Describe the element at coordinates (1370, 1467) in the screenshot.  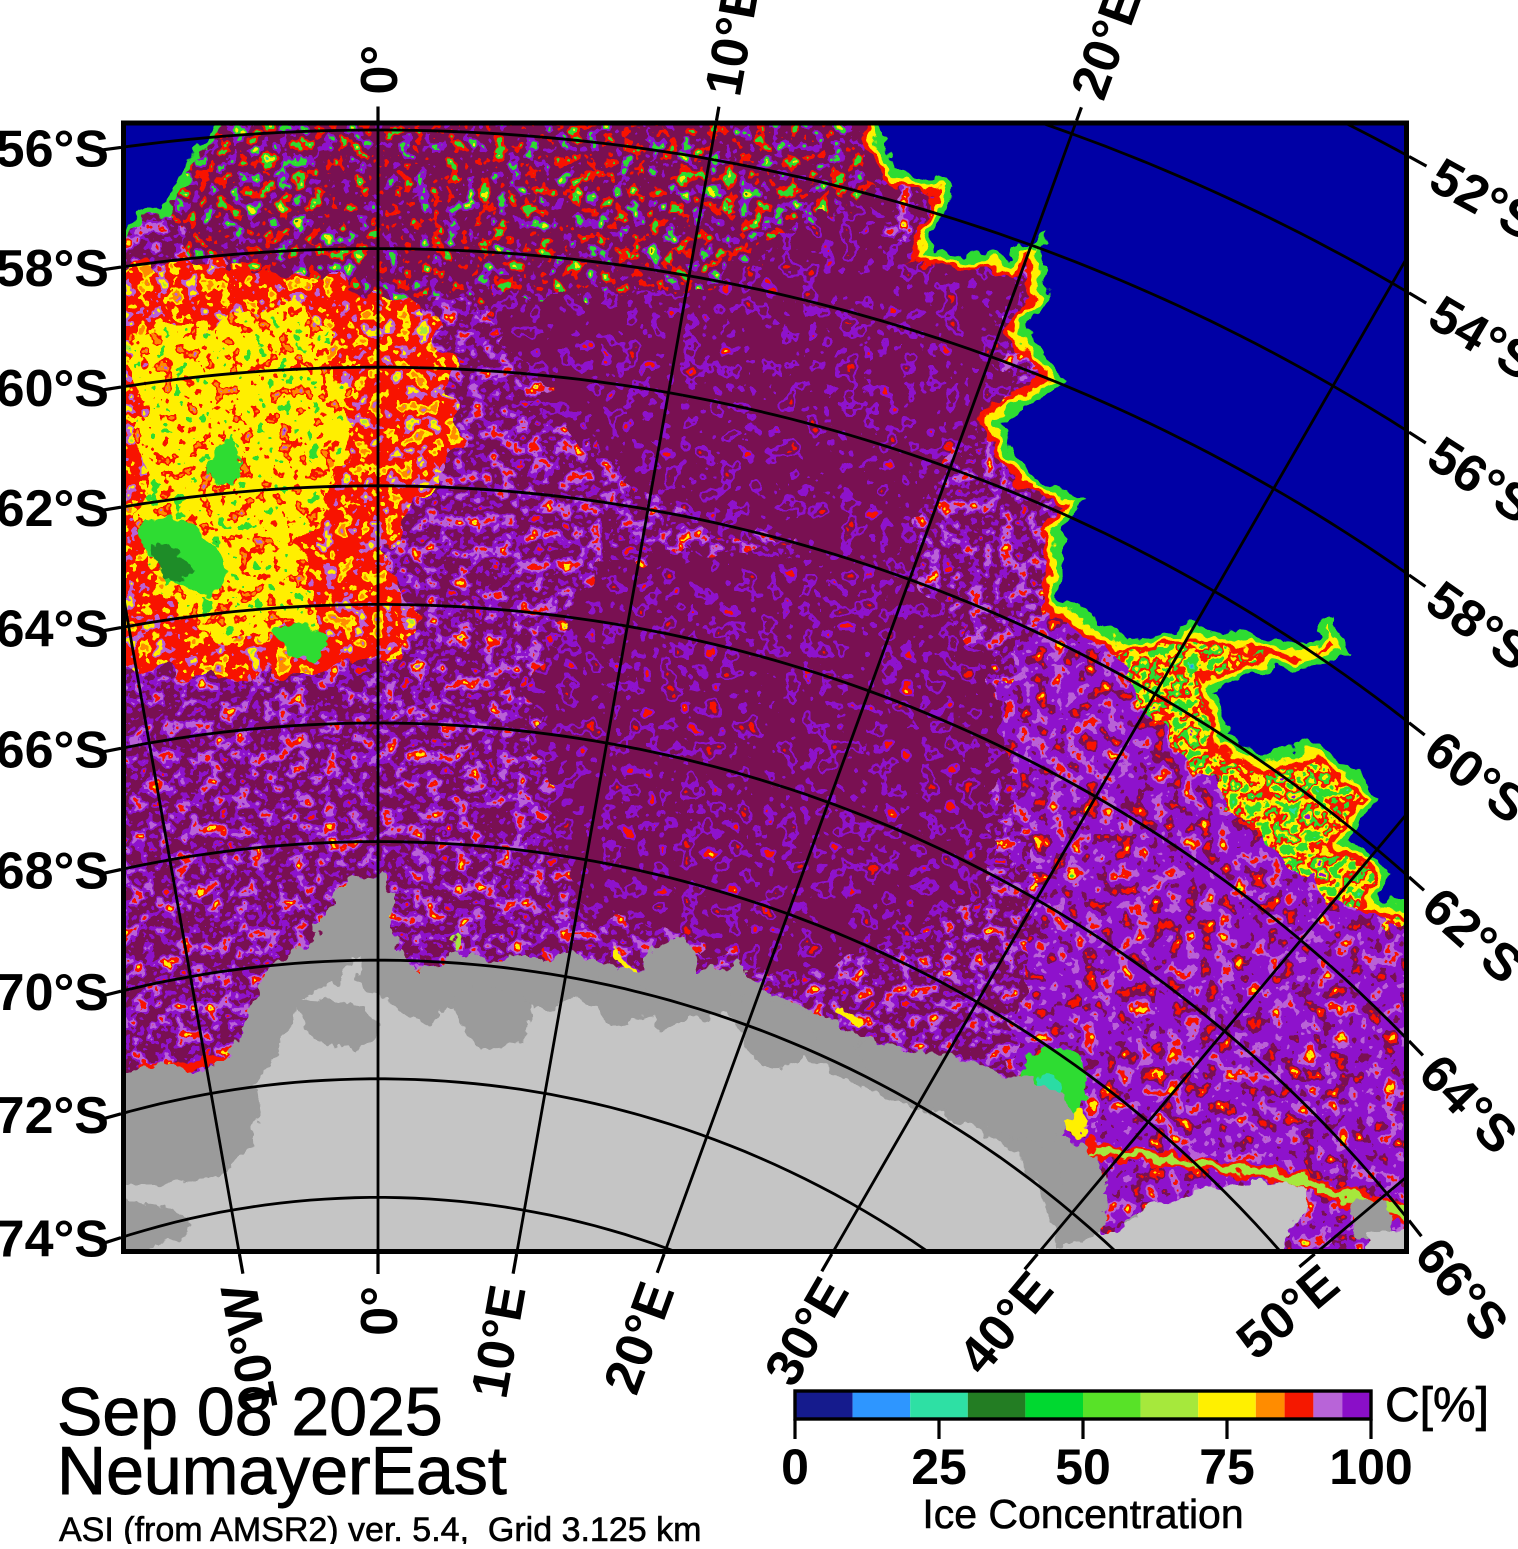
I see `svg-text: 100` at that location.